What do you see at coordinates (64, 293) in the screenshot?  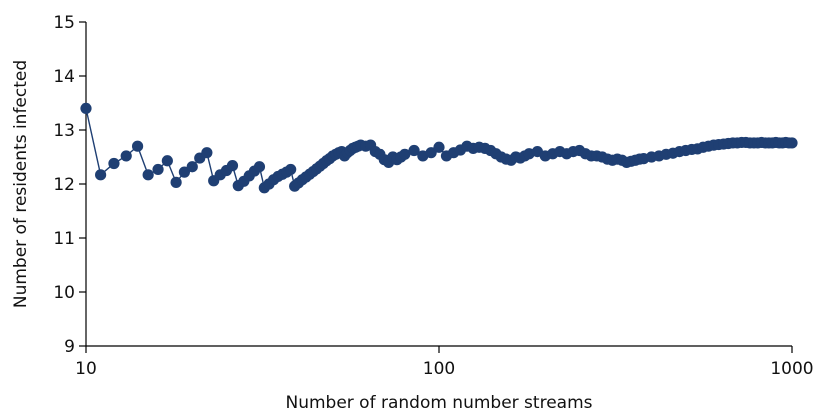 I see `y-tick-label: 10` at bounding box center [64, 293].